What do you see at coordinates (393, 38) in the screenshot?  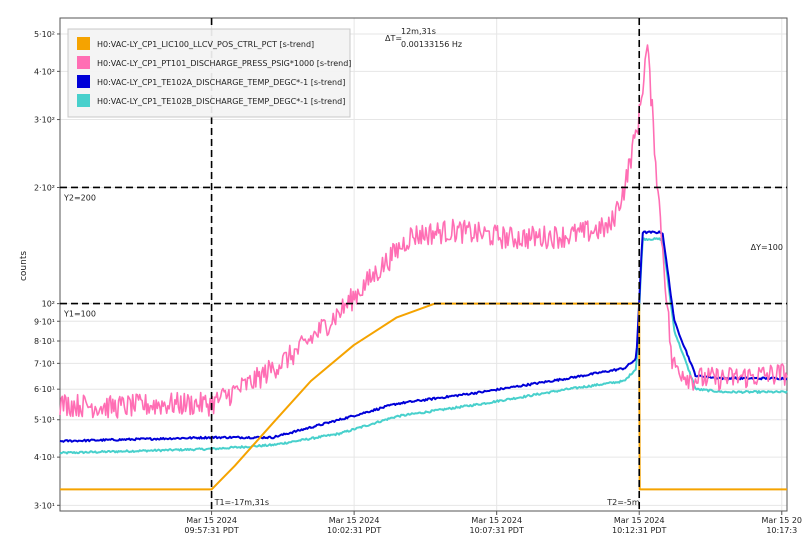 I see `delta-t-label: ΔT=` at bounding box center [393, 38].